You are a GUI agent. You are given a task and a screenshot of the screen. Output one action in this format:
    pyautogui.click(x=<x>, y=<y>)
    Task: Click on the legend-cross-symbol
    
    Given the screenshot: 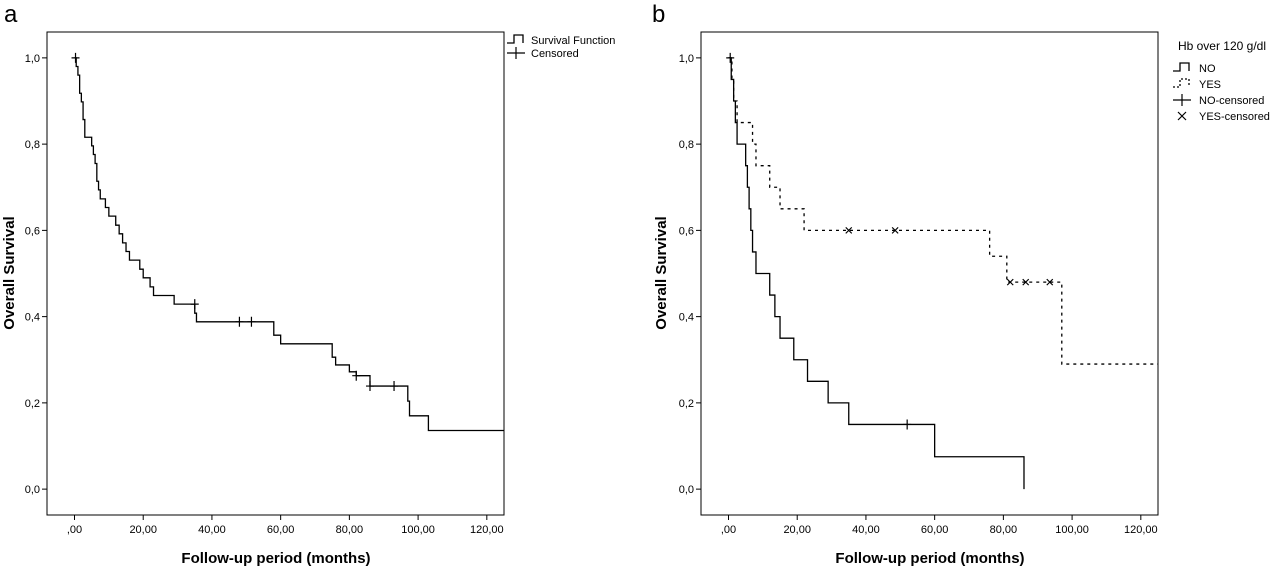 What is the action you would take?
    pyautogui.click(x=1182, y=116)
    